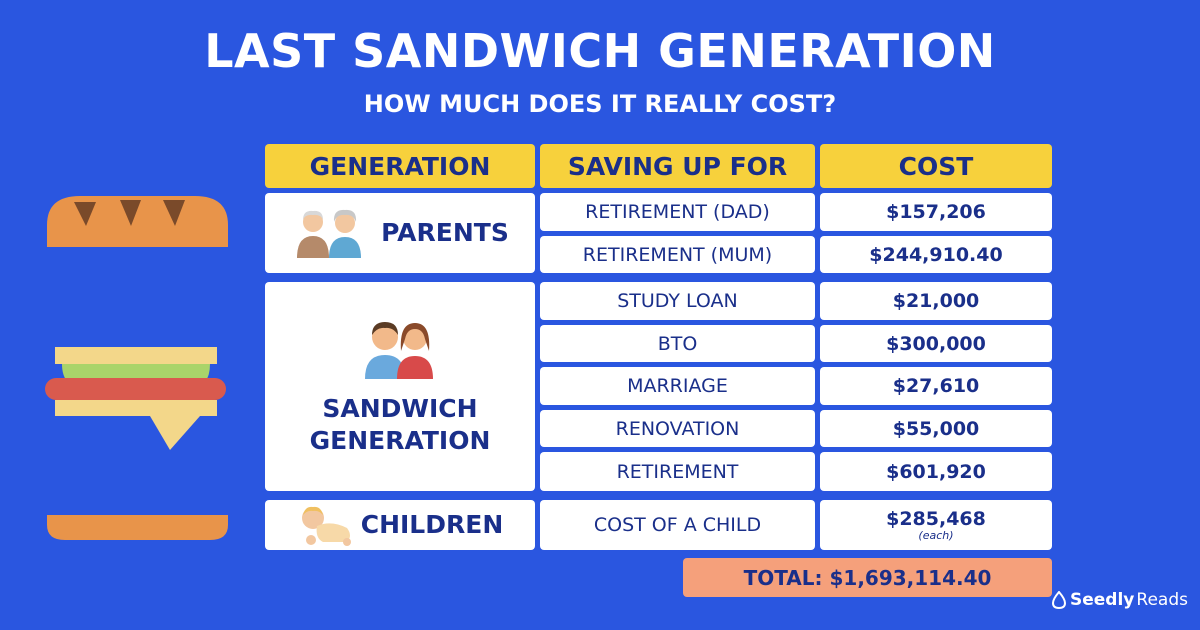 The height and width of the screenshot is (630, 1200). What do you see at coordinates (1162, 600) in the screenshot?
I see `logo-suffix: Reads` at bounding box center [1162, 600].